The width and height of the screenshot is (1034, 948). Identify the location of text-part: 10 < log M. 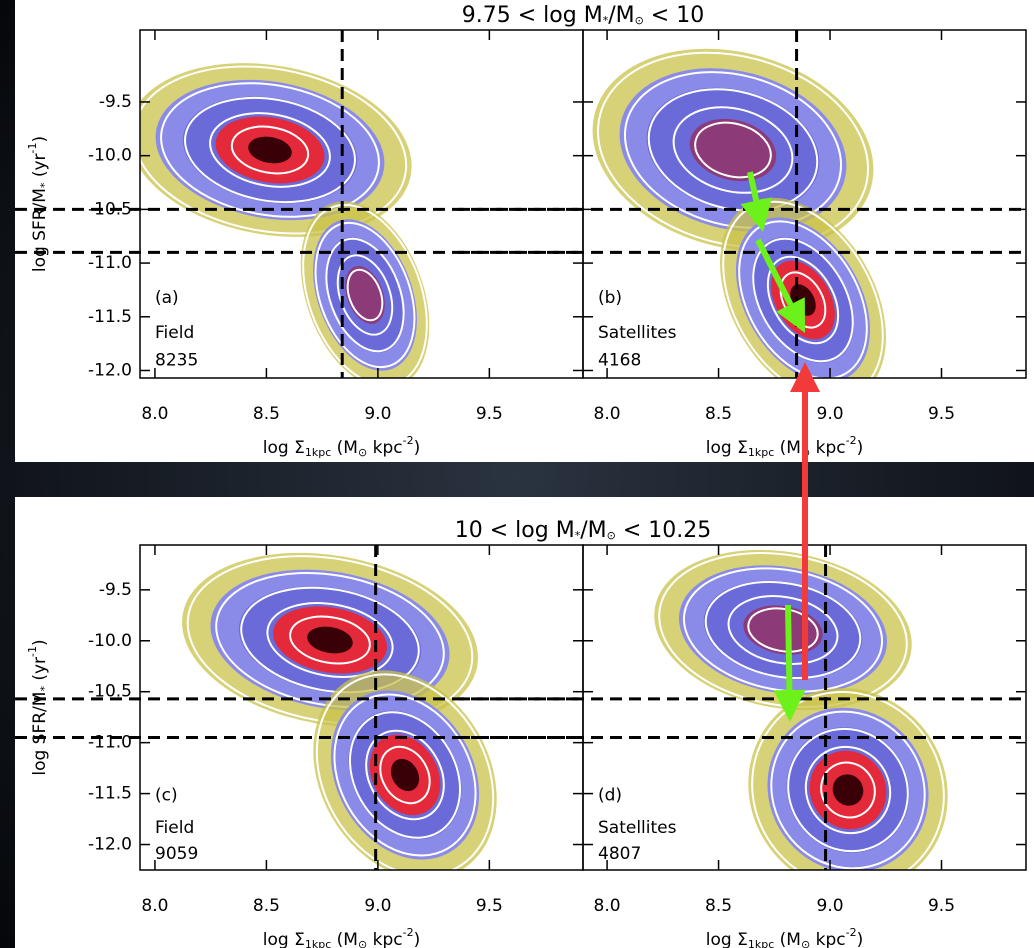
(515, 530).